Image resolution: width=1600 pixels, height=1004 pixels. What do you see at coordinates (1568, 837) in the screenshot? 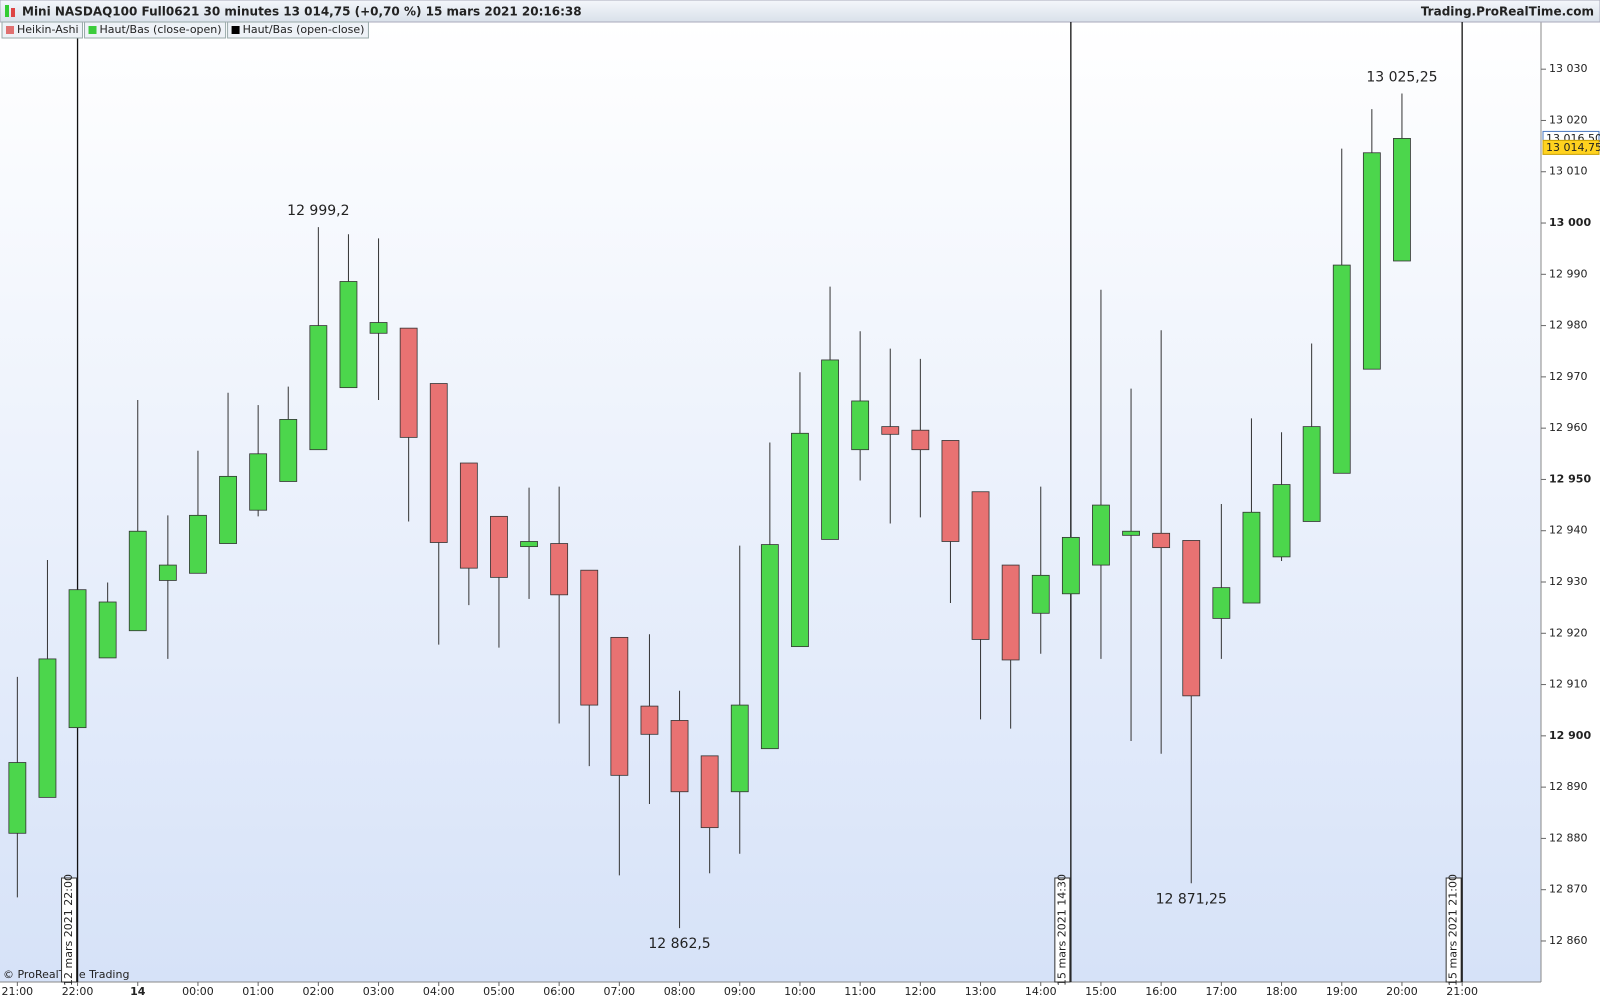
I see `y-tick-label: 12 880` at bounding box center [1568, 837].